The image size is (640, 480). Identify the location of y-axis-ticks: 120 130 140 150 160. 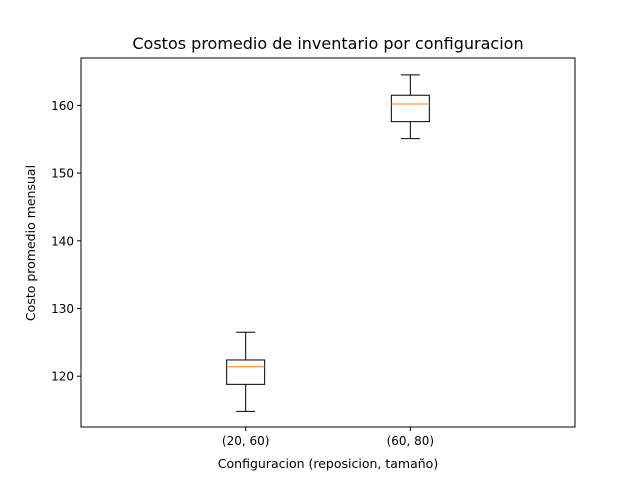
(66, 241).